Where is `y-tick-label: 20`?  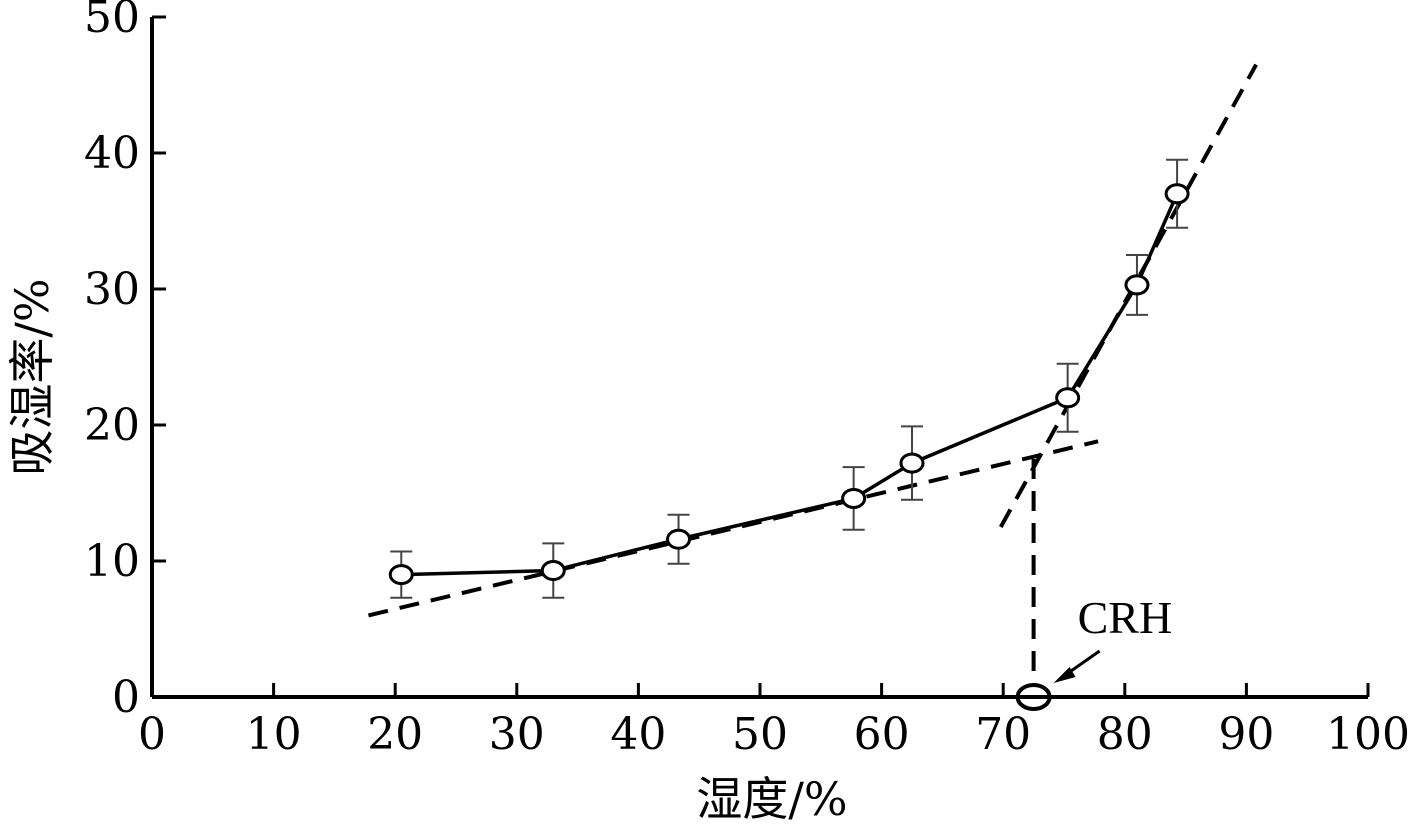 y-tick-label: 20 is located at coordinates (112, 425).